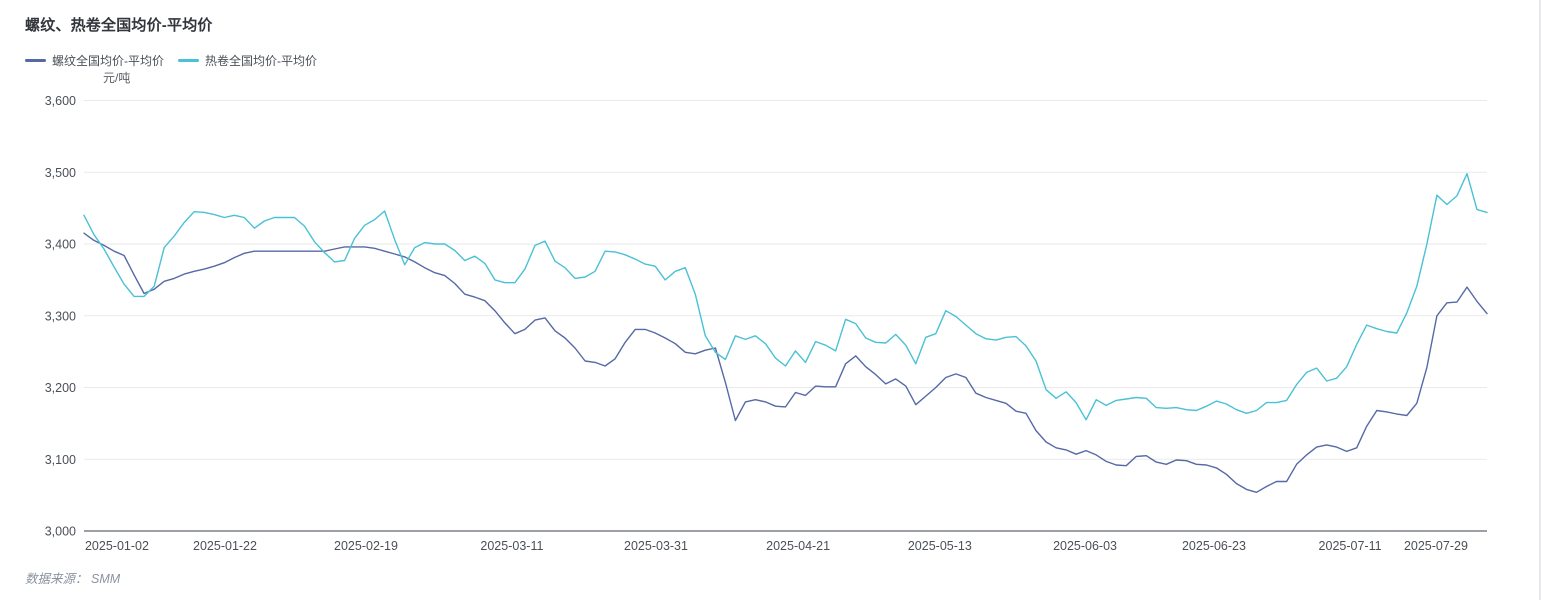  What do you see at coordinates (261, 61) in the screenshot?
I see `legend-label-hot-coil: 热卷全国均价-平均价` at bounding box center [261, 61].